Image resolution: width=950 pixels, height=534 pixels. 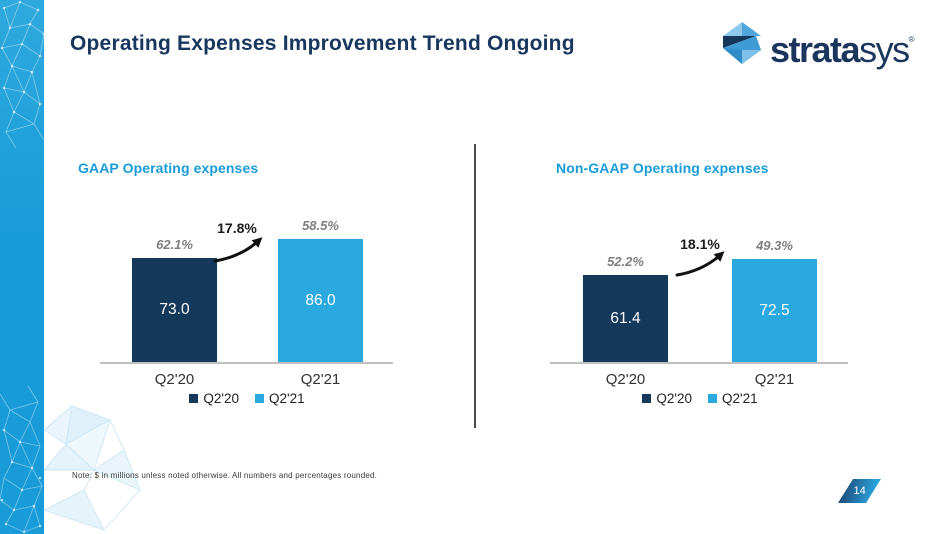 What do you see at coordinates (911, 39) in the screenshot?
I see `logo-trademark: ®` at bounding box center [911, 39].